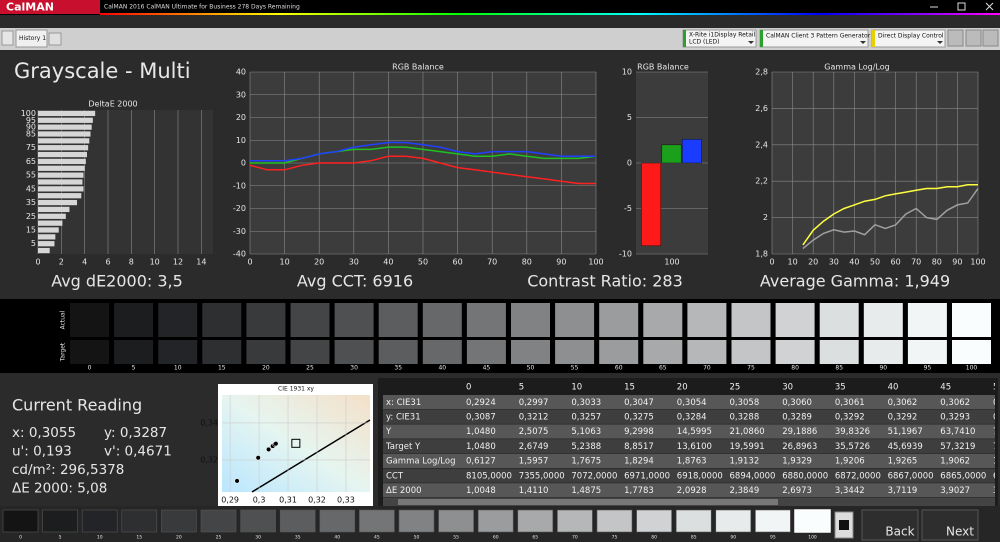  What do you see at coordinates (957, 432) in the screenshot?
I see `cell: 63,7410` at bounding box center [957, 432].